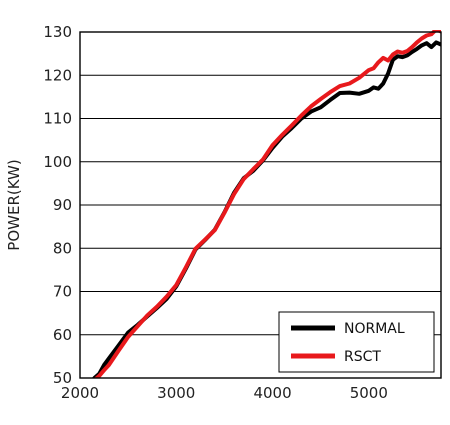  Describe the element at coordinates (62, 335) in the screenshot. I see `y-tick-60: 60` at that location.